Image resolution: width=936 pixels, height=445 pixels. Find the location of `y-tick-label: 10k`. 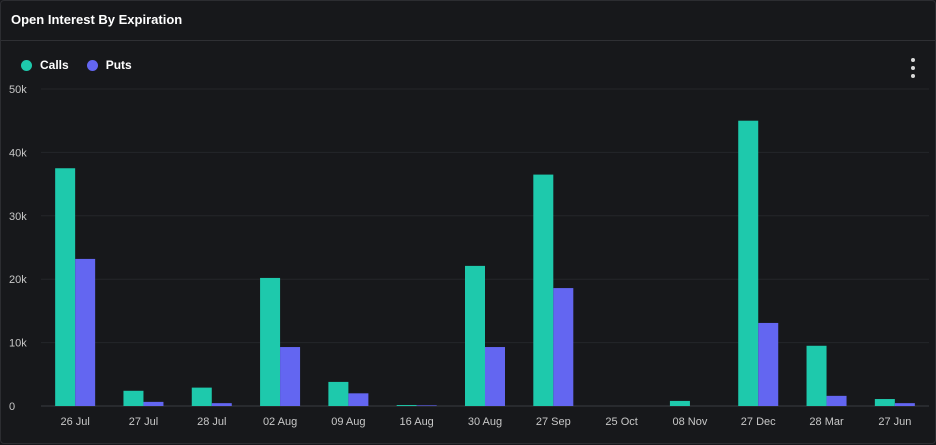

y-tick-label: 10k is located at coordinates (18, 344).